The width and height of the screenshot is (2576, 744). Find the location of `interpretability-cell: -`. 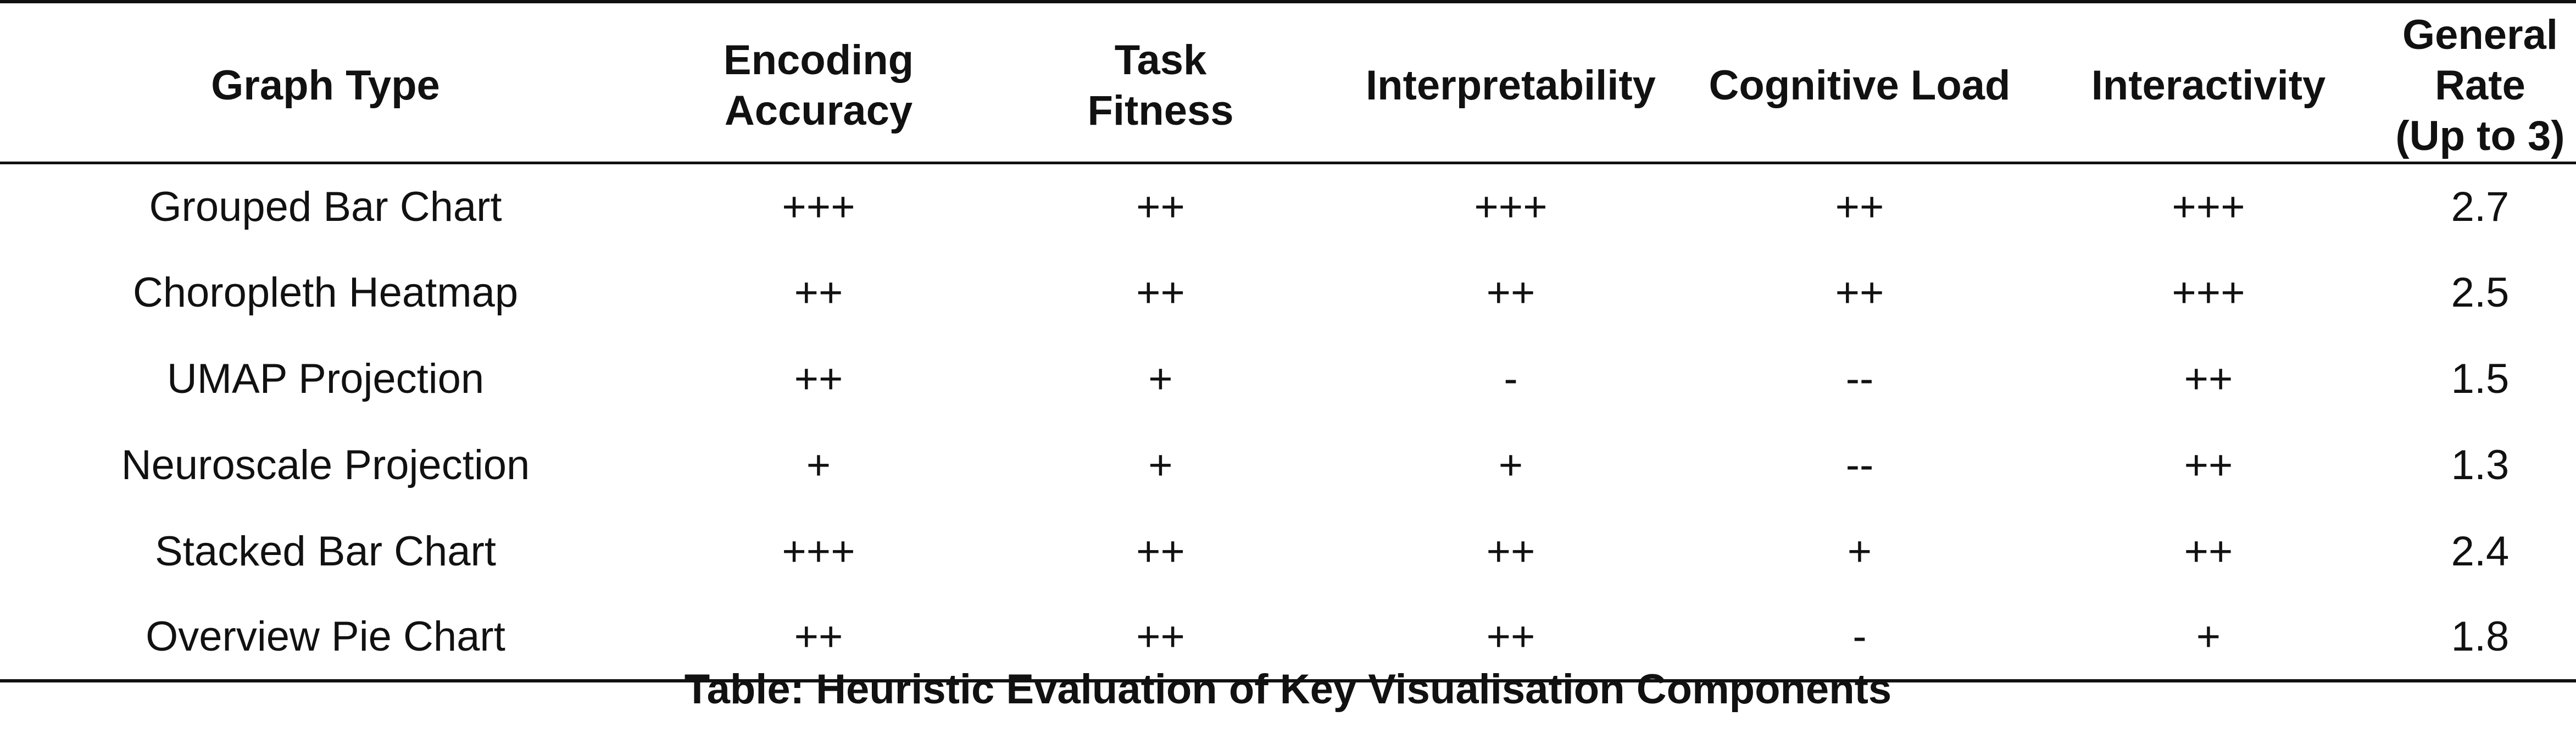

interpretability-cell: - is located at coordinates (1511, 378).